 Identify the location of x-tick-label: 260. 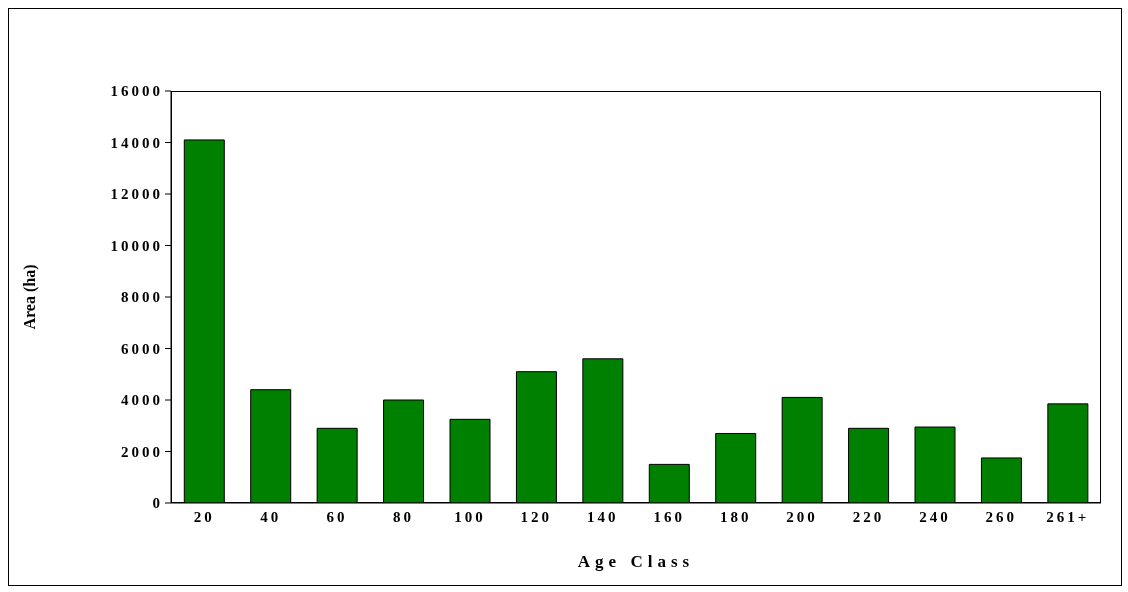
(1001, 516).